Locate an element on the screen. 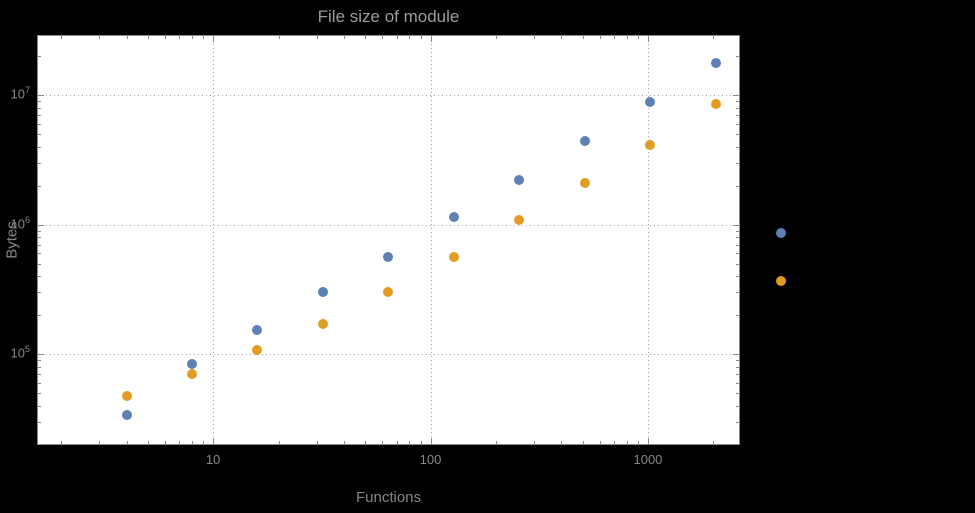  x-tick-label: 100 is located at coordinates (430, 459).